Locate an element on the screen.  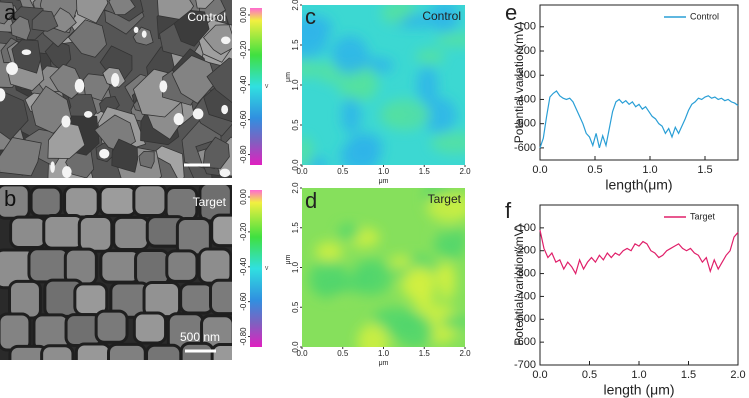
map-title: Target is located at coordinates (445, 199).